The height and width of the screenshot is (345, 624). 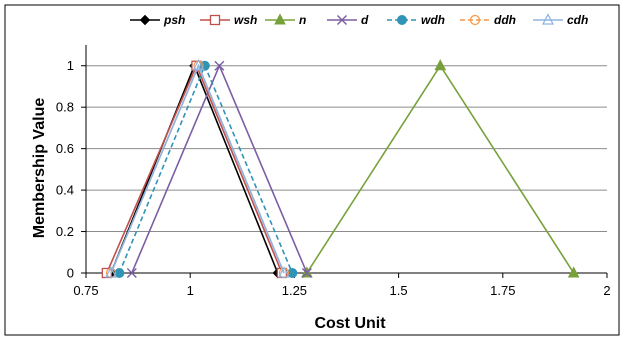 I want to click on y-tick-label: 0.6, so click(x=65, y=148).